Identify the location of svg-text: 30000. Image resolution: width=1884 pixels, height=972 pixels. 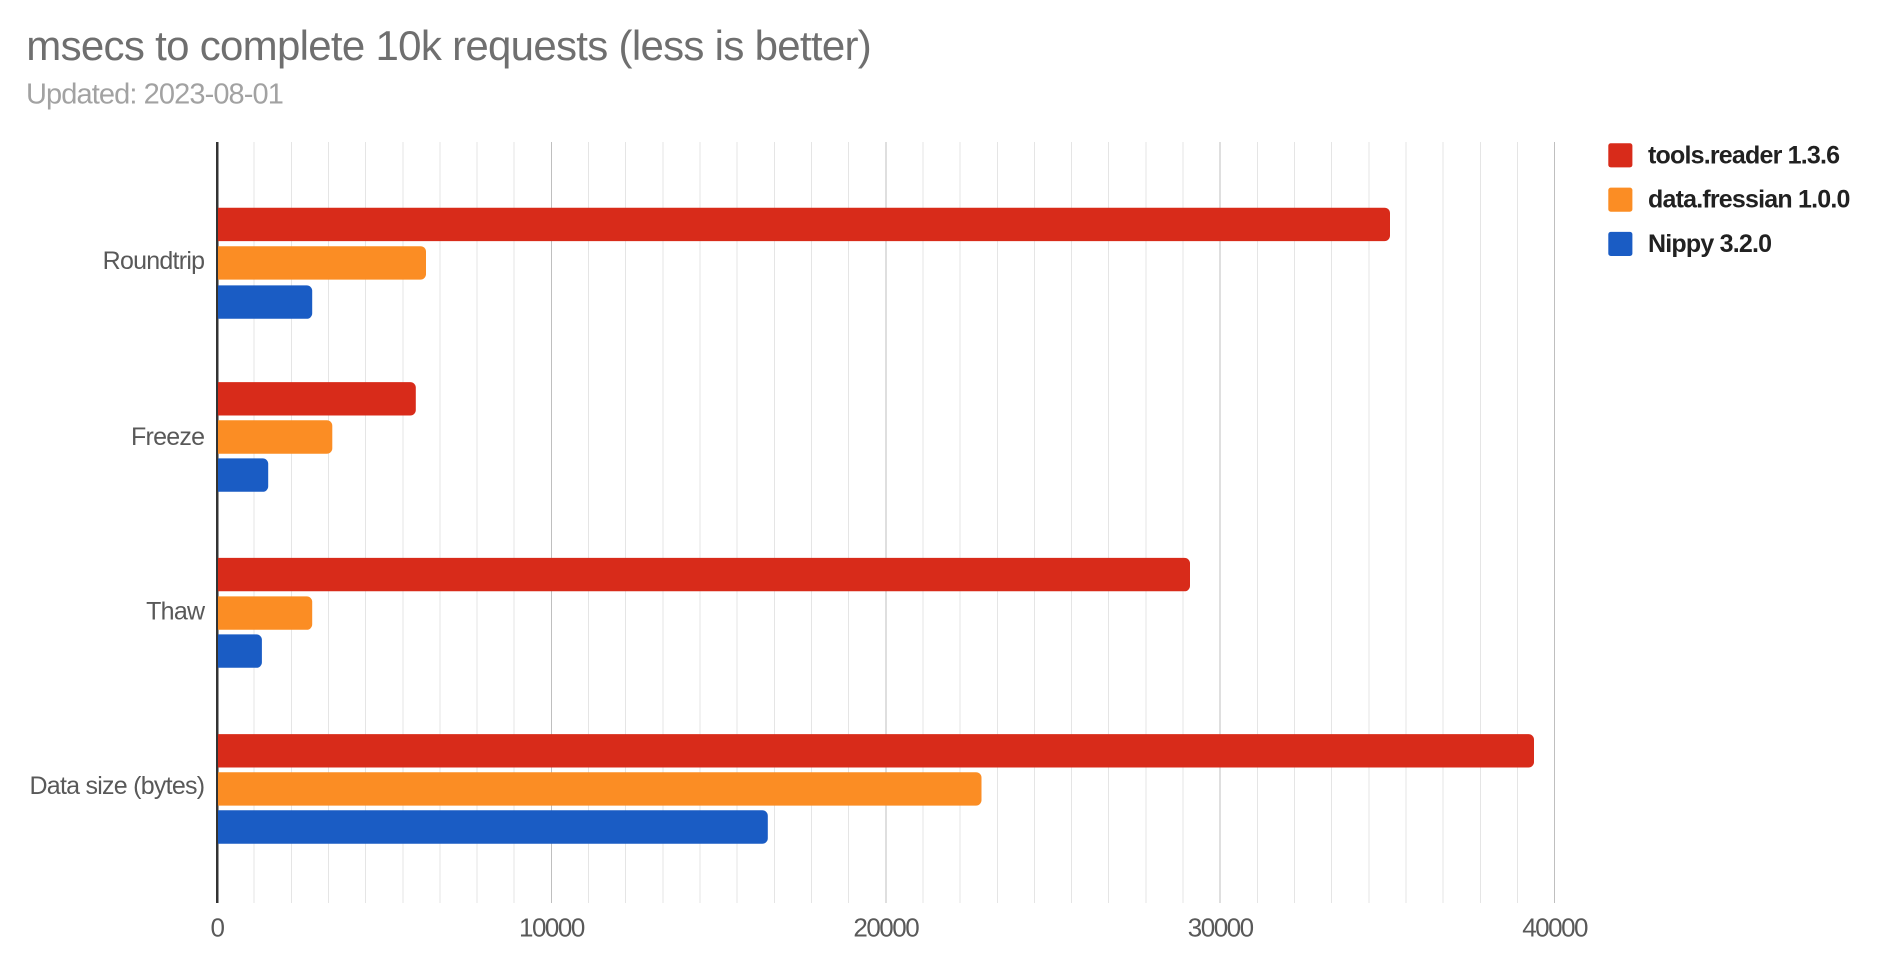
(1221, 928).